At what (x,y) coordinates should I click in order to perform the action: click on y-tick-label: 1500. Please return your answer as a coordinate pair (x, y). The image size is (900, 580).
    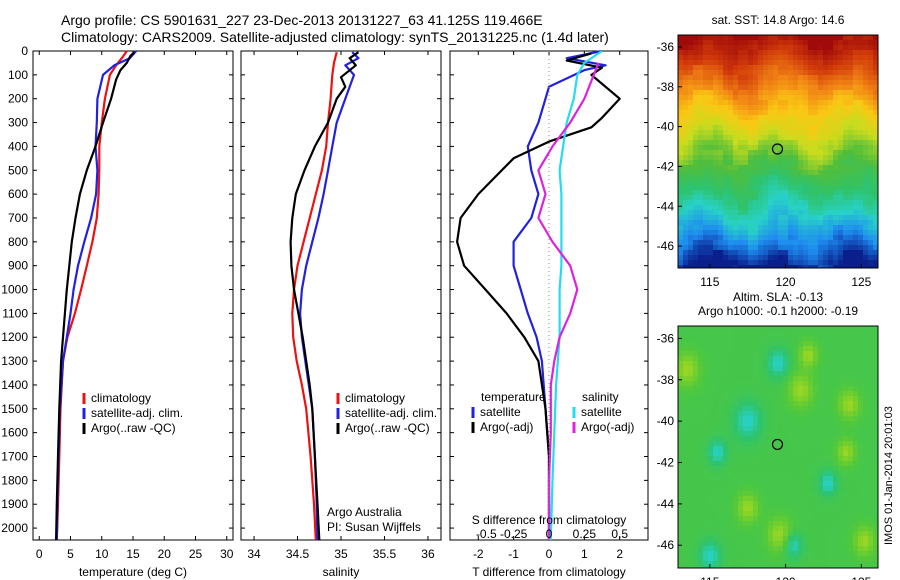
    Looking at the image, I should click on (14, 409).